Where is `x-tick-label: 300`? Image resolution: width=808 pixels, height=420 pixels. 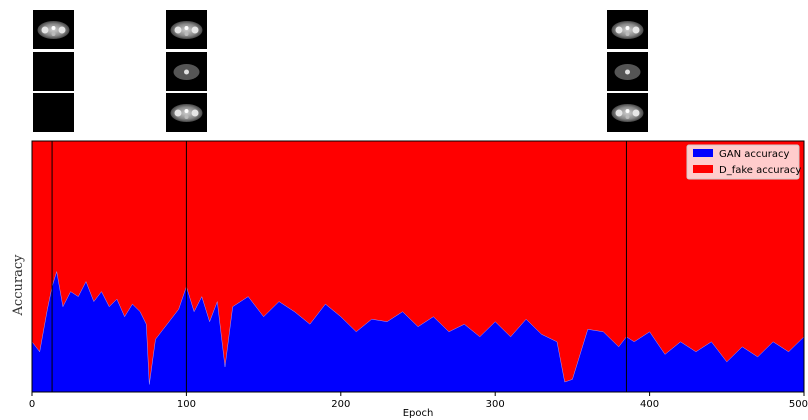 x-tick-label: 300 is located at coordinates (495, 404).